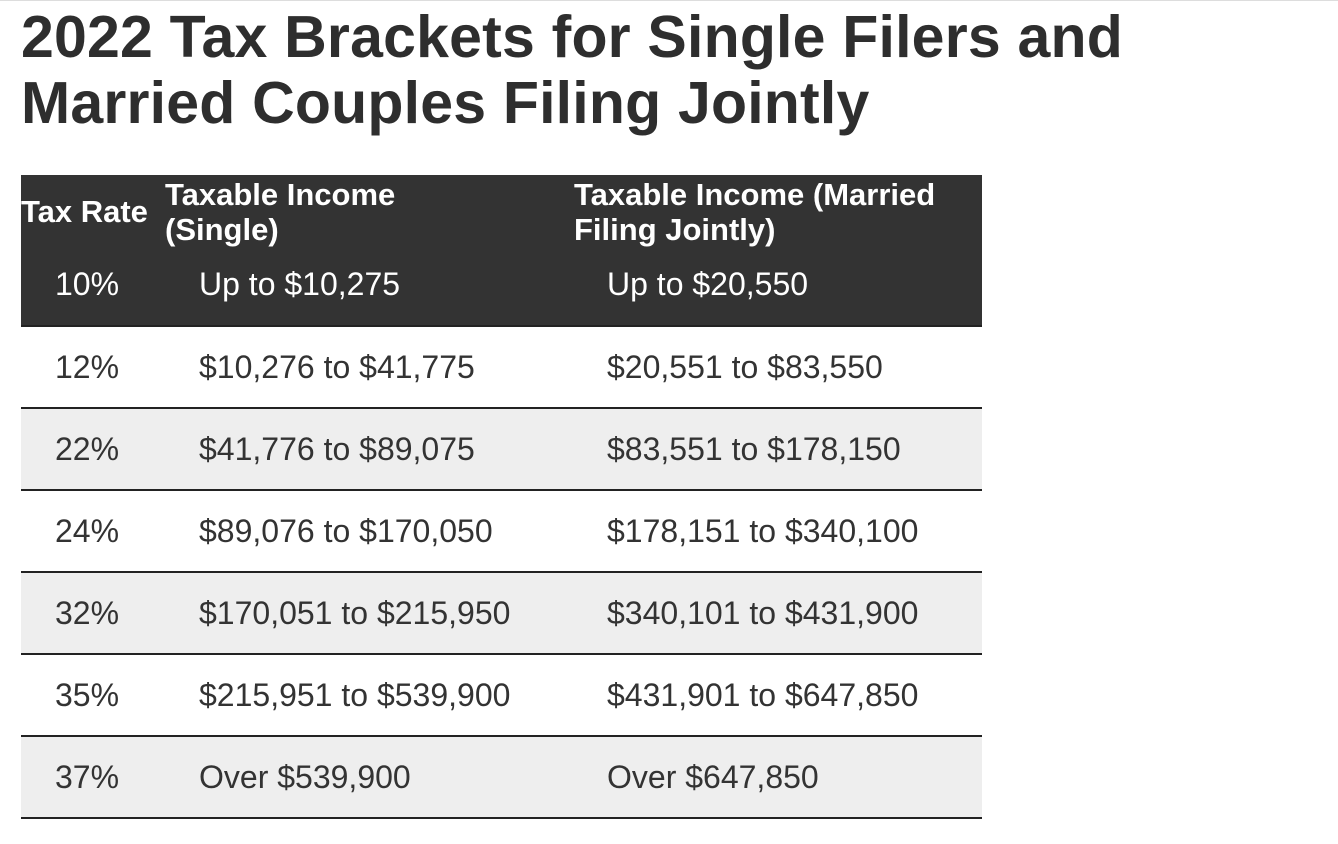 The image size is (1338, 844). I want to click on rate-cell: 10%, so click(87, 284).